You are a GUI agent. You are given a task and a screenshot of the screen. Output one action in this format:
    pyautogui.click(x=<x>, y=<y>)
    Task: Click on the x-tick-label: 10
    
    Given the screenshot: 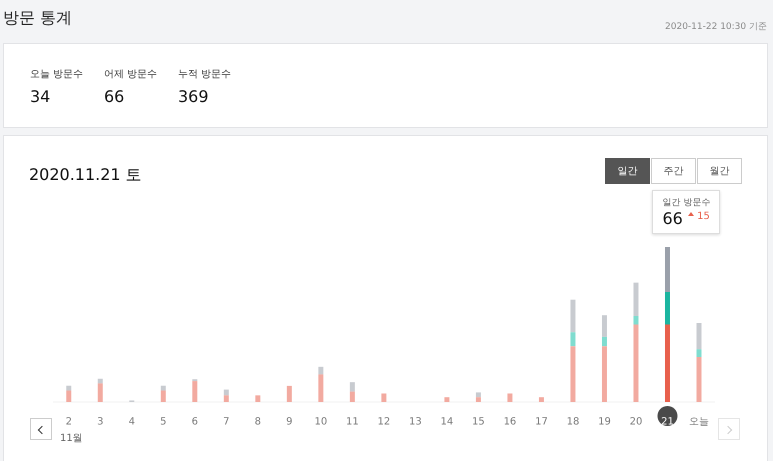 What is the action you would take?
    pyautogui.click(x=321, y=422)
    